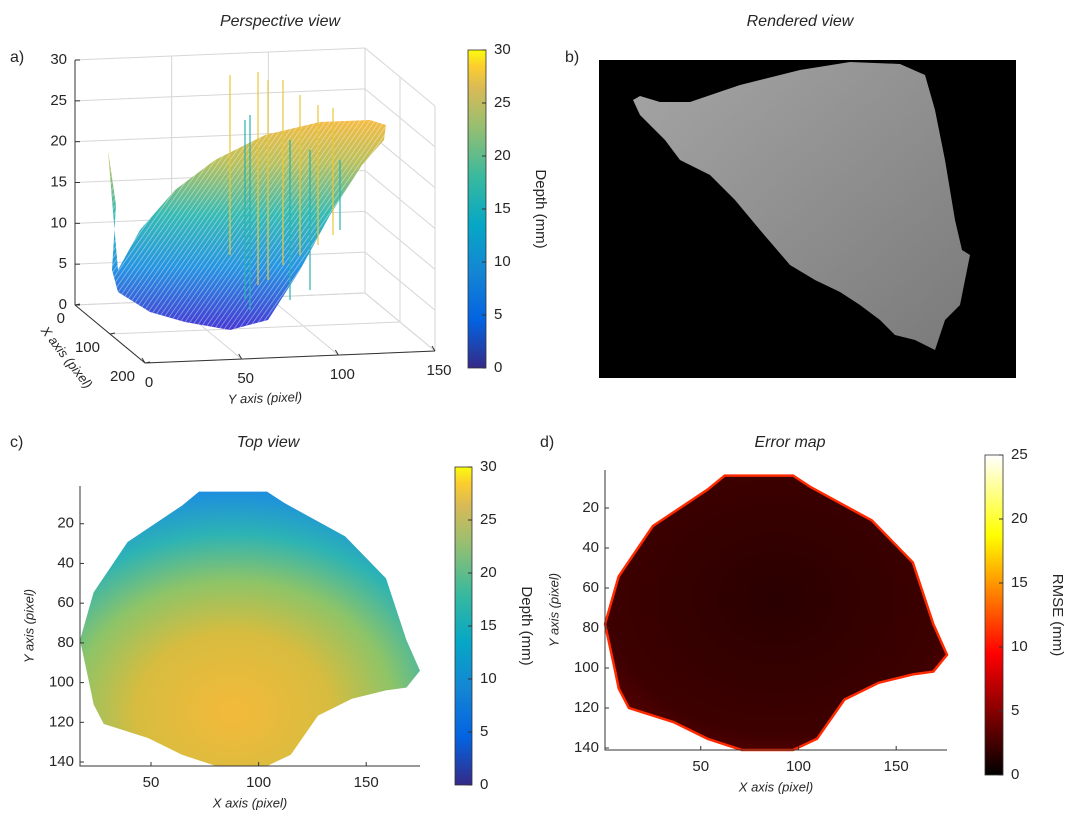 The height and width of the screenshot is (817, 1068). I want to click on z-tick-label: 5, so click(63, 263).